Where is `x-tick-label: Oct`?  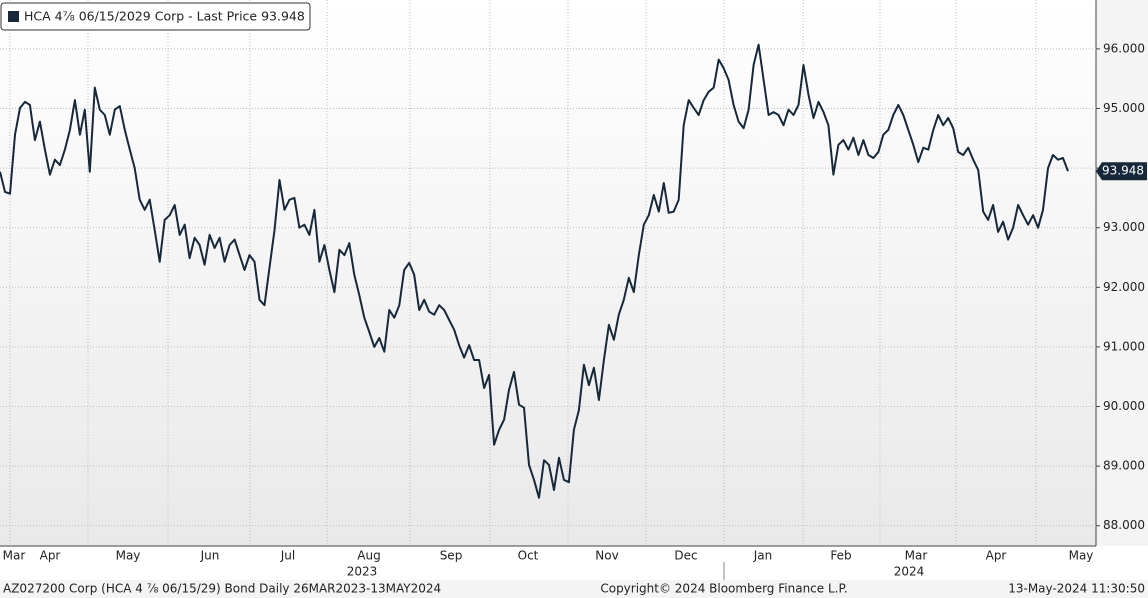 x-tick-label: Oct is located at coordinates (528, 556).